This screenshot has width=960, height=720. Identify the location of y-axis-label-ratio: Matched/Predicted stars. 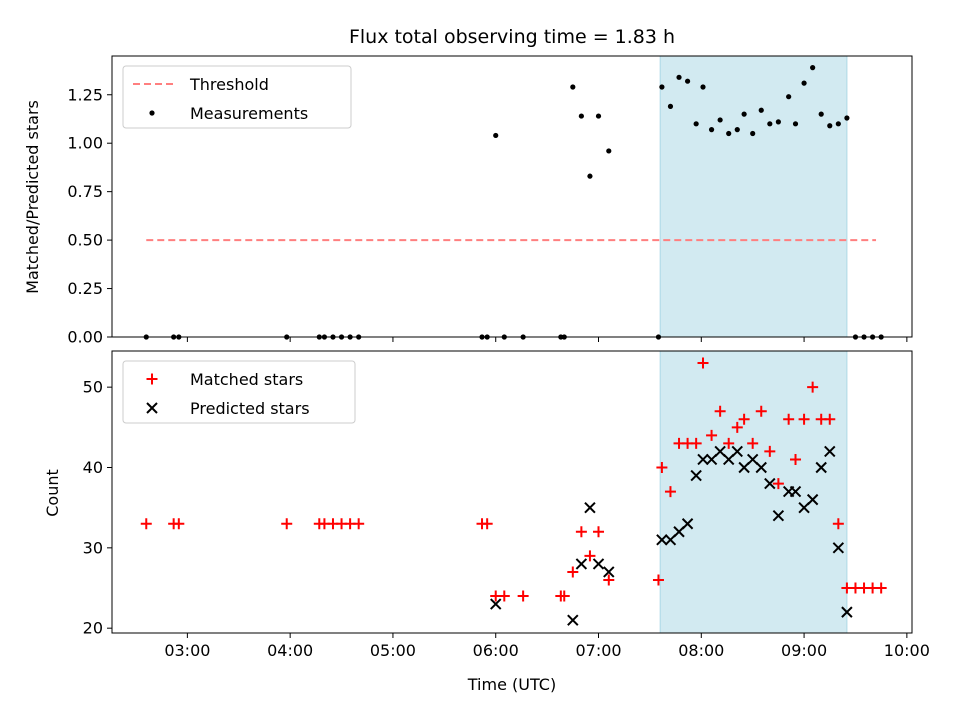
(32, 197).